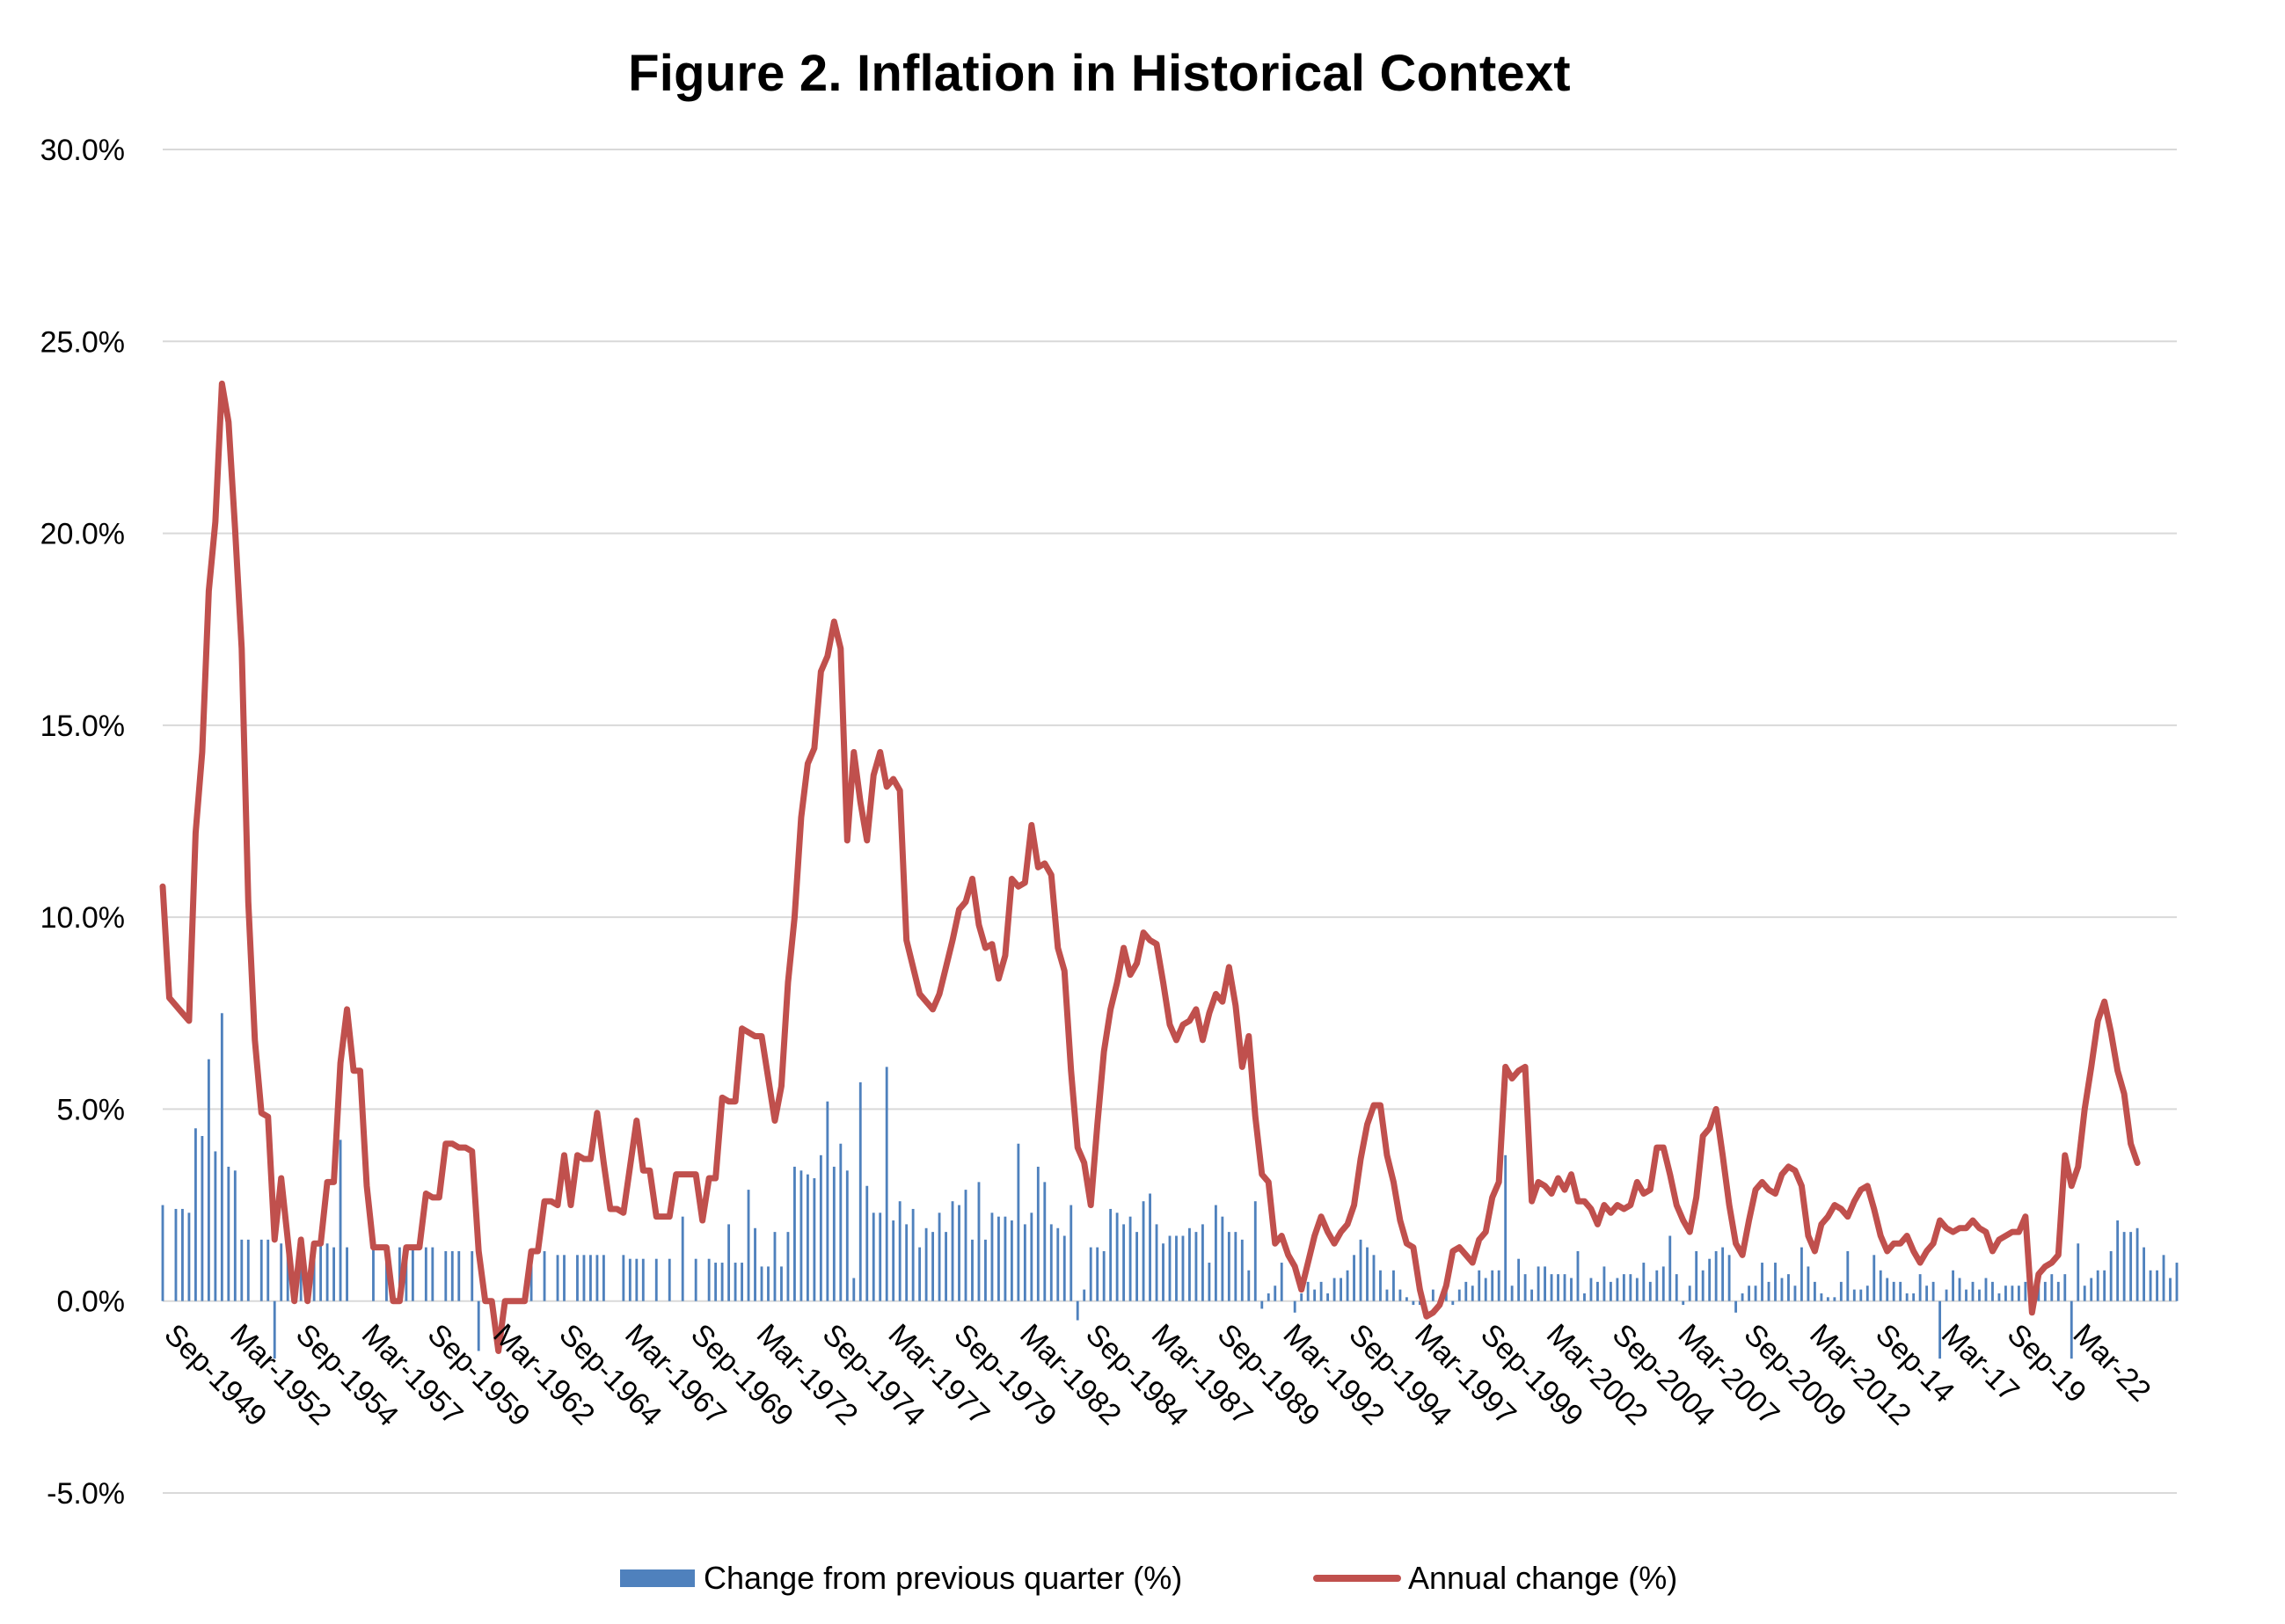 The image size is (2285, 1624). Describe the element at coordinates (82, 534) in the screenshot. I see `y-tick-label: 20.0%` at that location.